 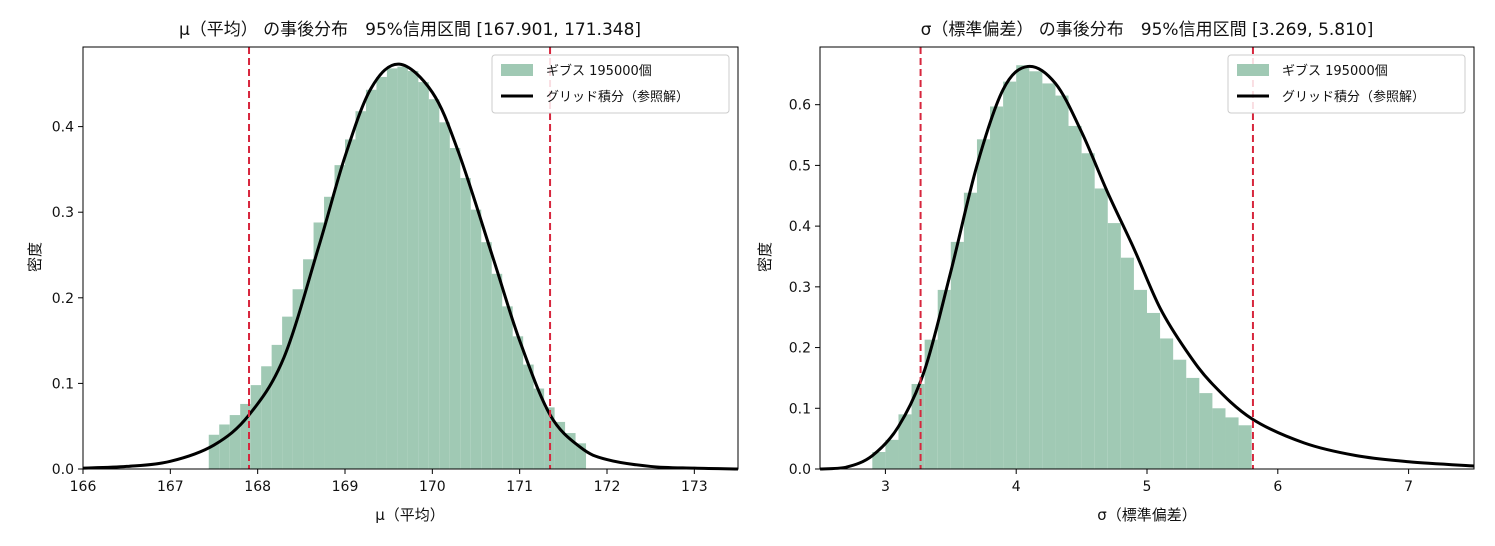 What do you see at coordinates (63, 384) in the screenshot?
I see `mu-y-tick-label: 0.1` at bounding box center [63, 384].